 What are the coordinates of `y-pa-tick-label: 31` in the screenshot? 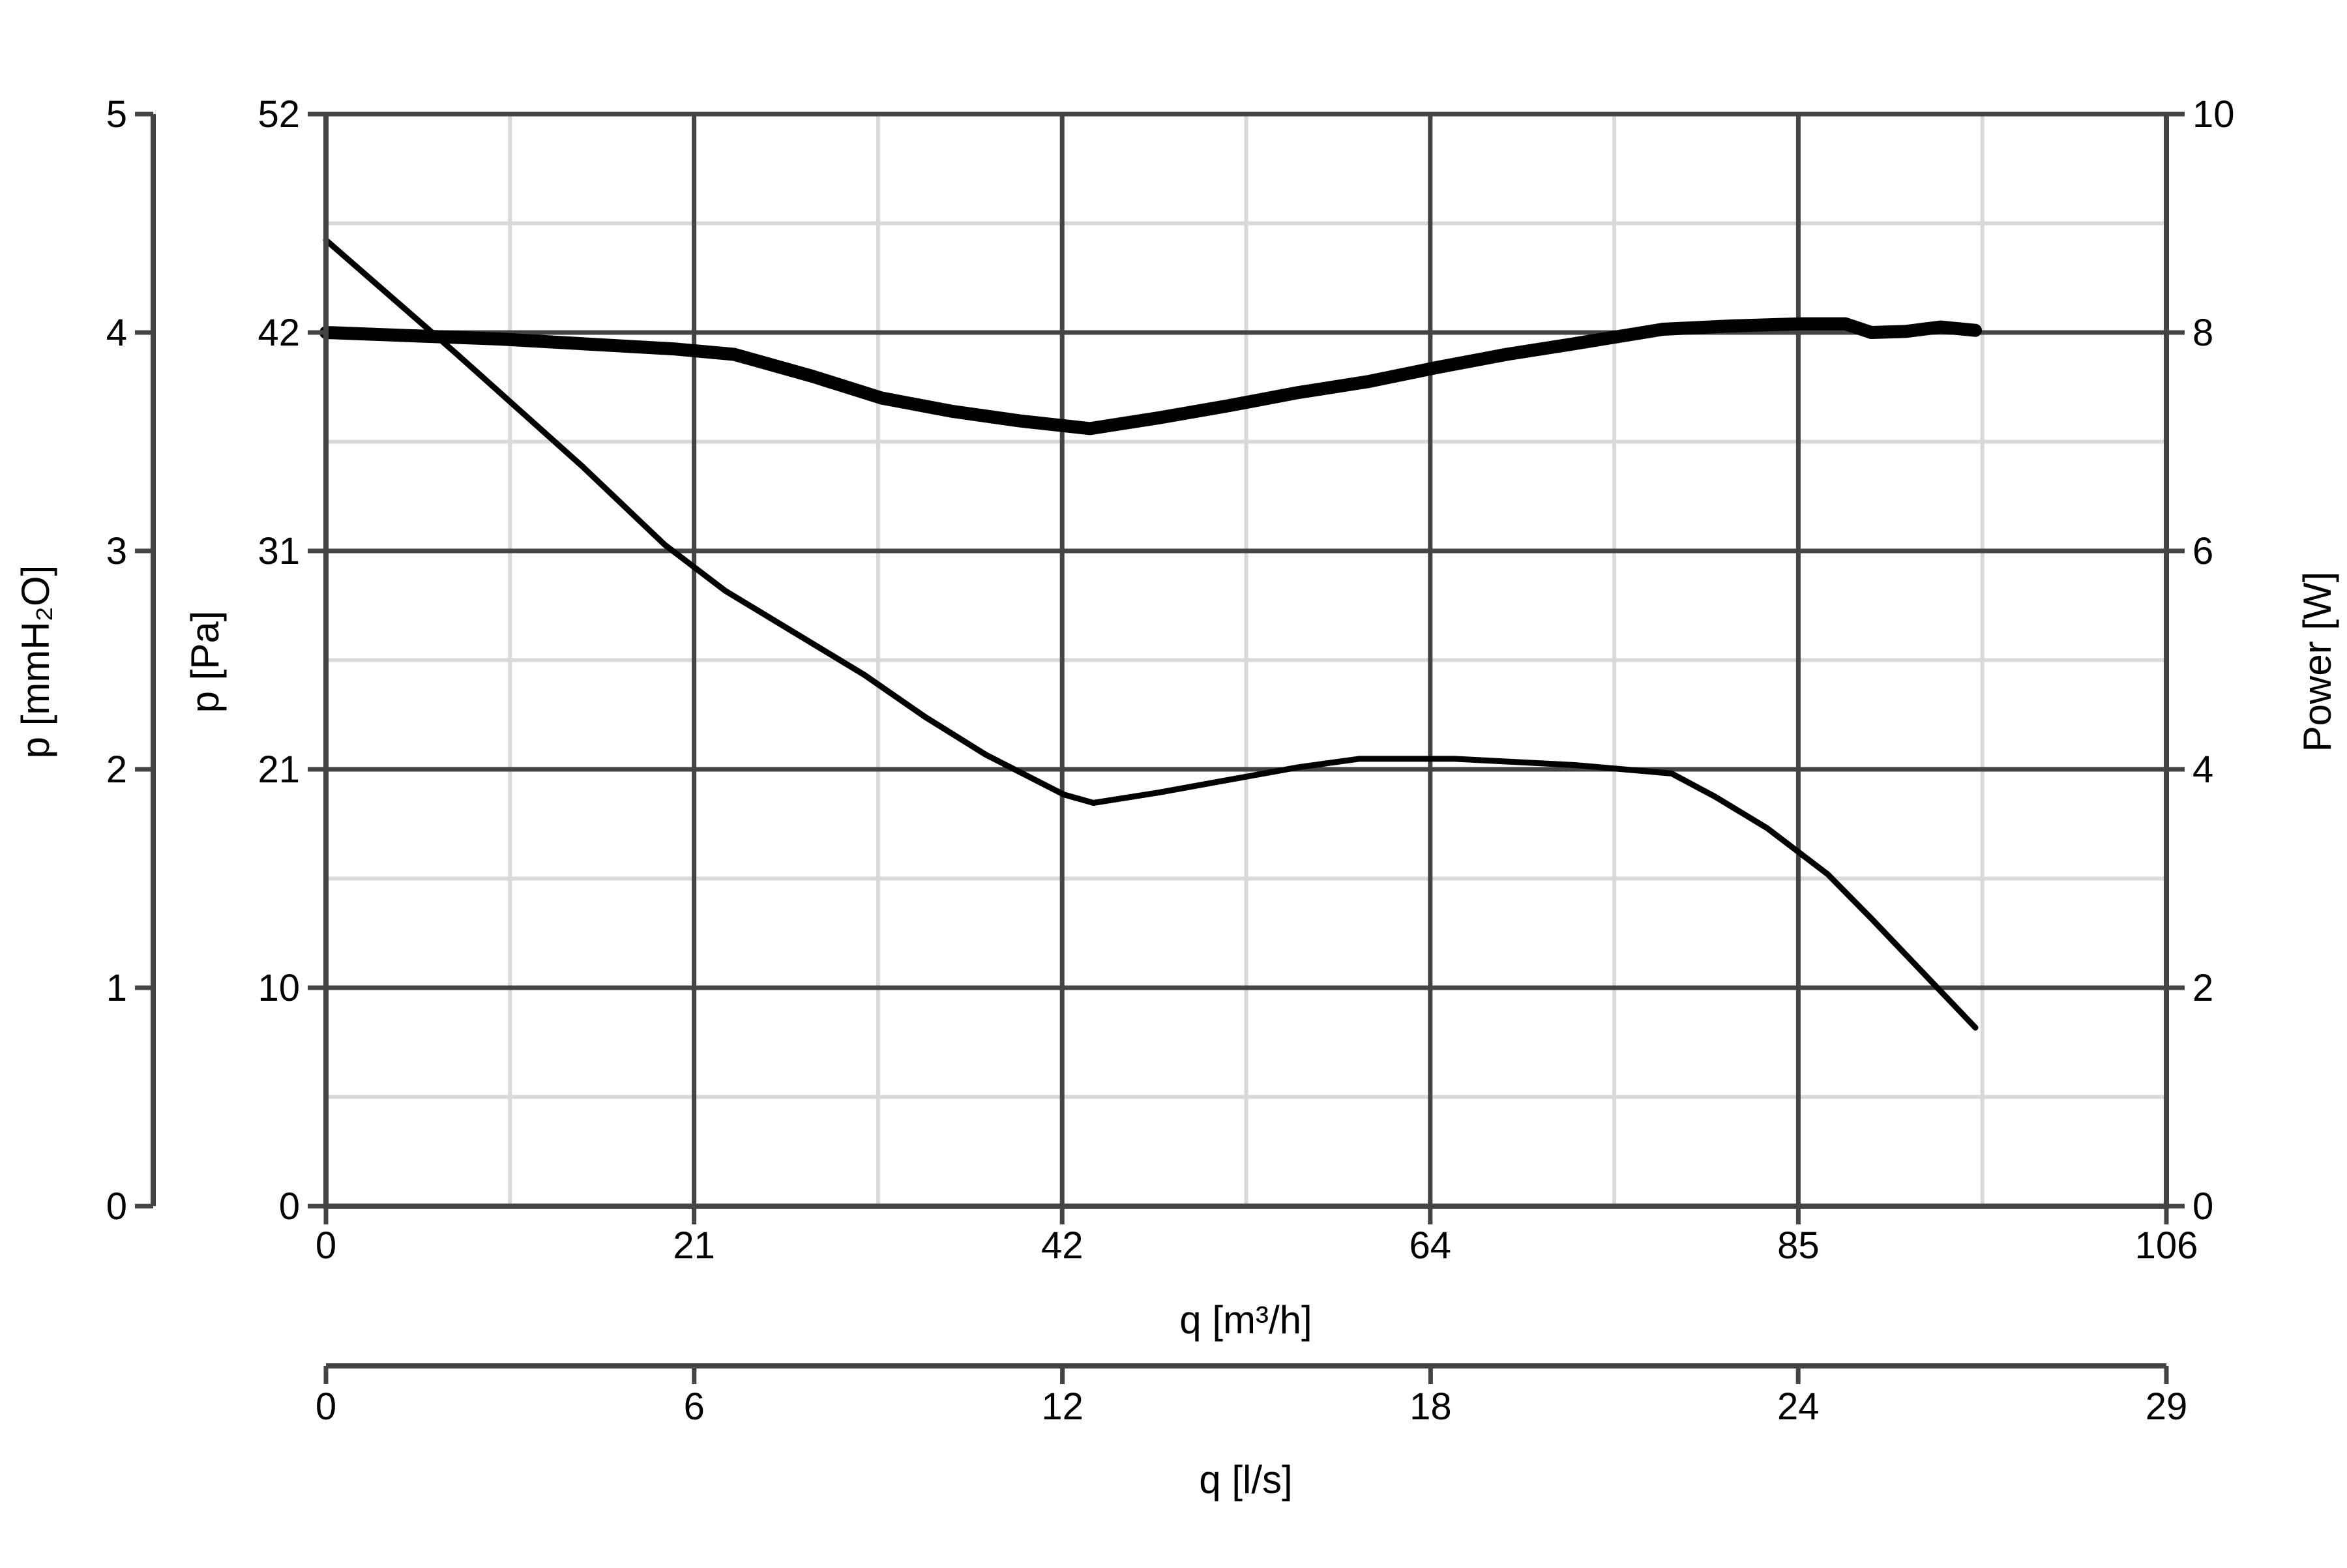 It's located at (279, 551).